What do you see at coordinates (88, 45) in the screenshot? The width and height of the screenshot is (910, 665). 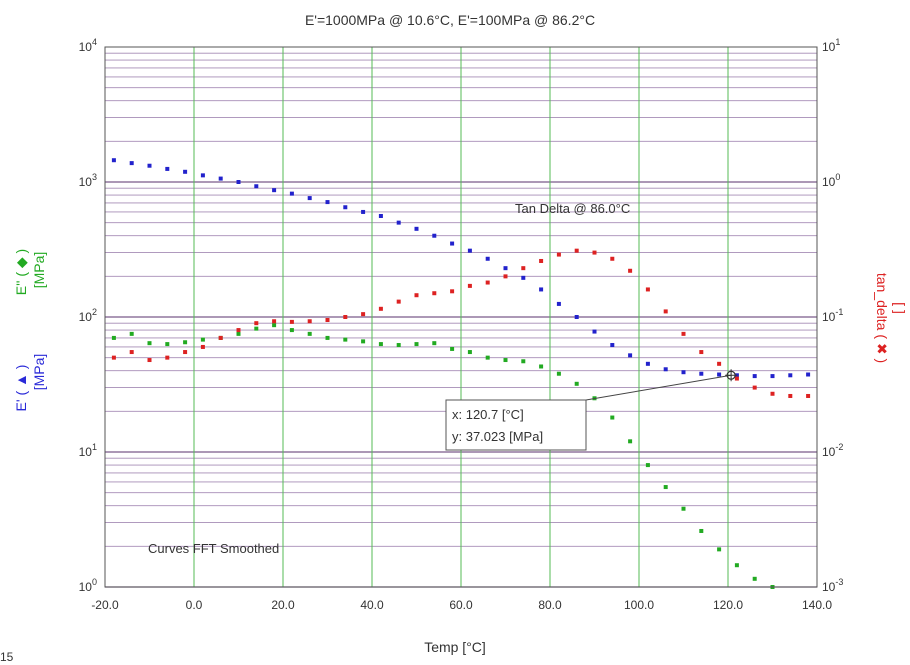 I see `y-left-tick-label: 10⁴` at bounding box center [88, 45].